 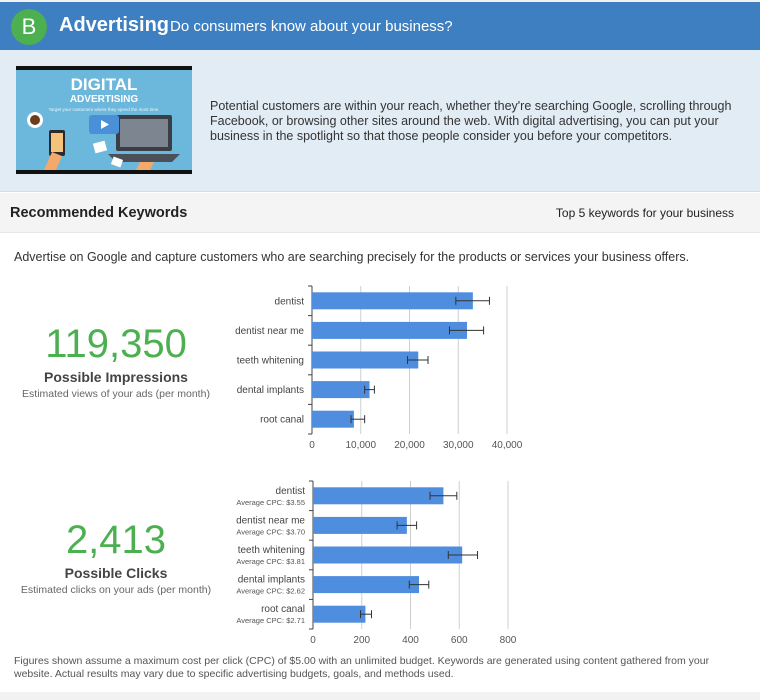 What do you see at coordinates (270, 591) in the screenshot?
I see `cpc-sublabel: Average CPC: $2.62` at bounding box center [270, 591].